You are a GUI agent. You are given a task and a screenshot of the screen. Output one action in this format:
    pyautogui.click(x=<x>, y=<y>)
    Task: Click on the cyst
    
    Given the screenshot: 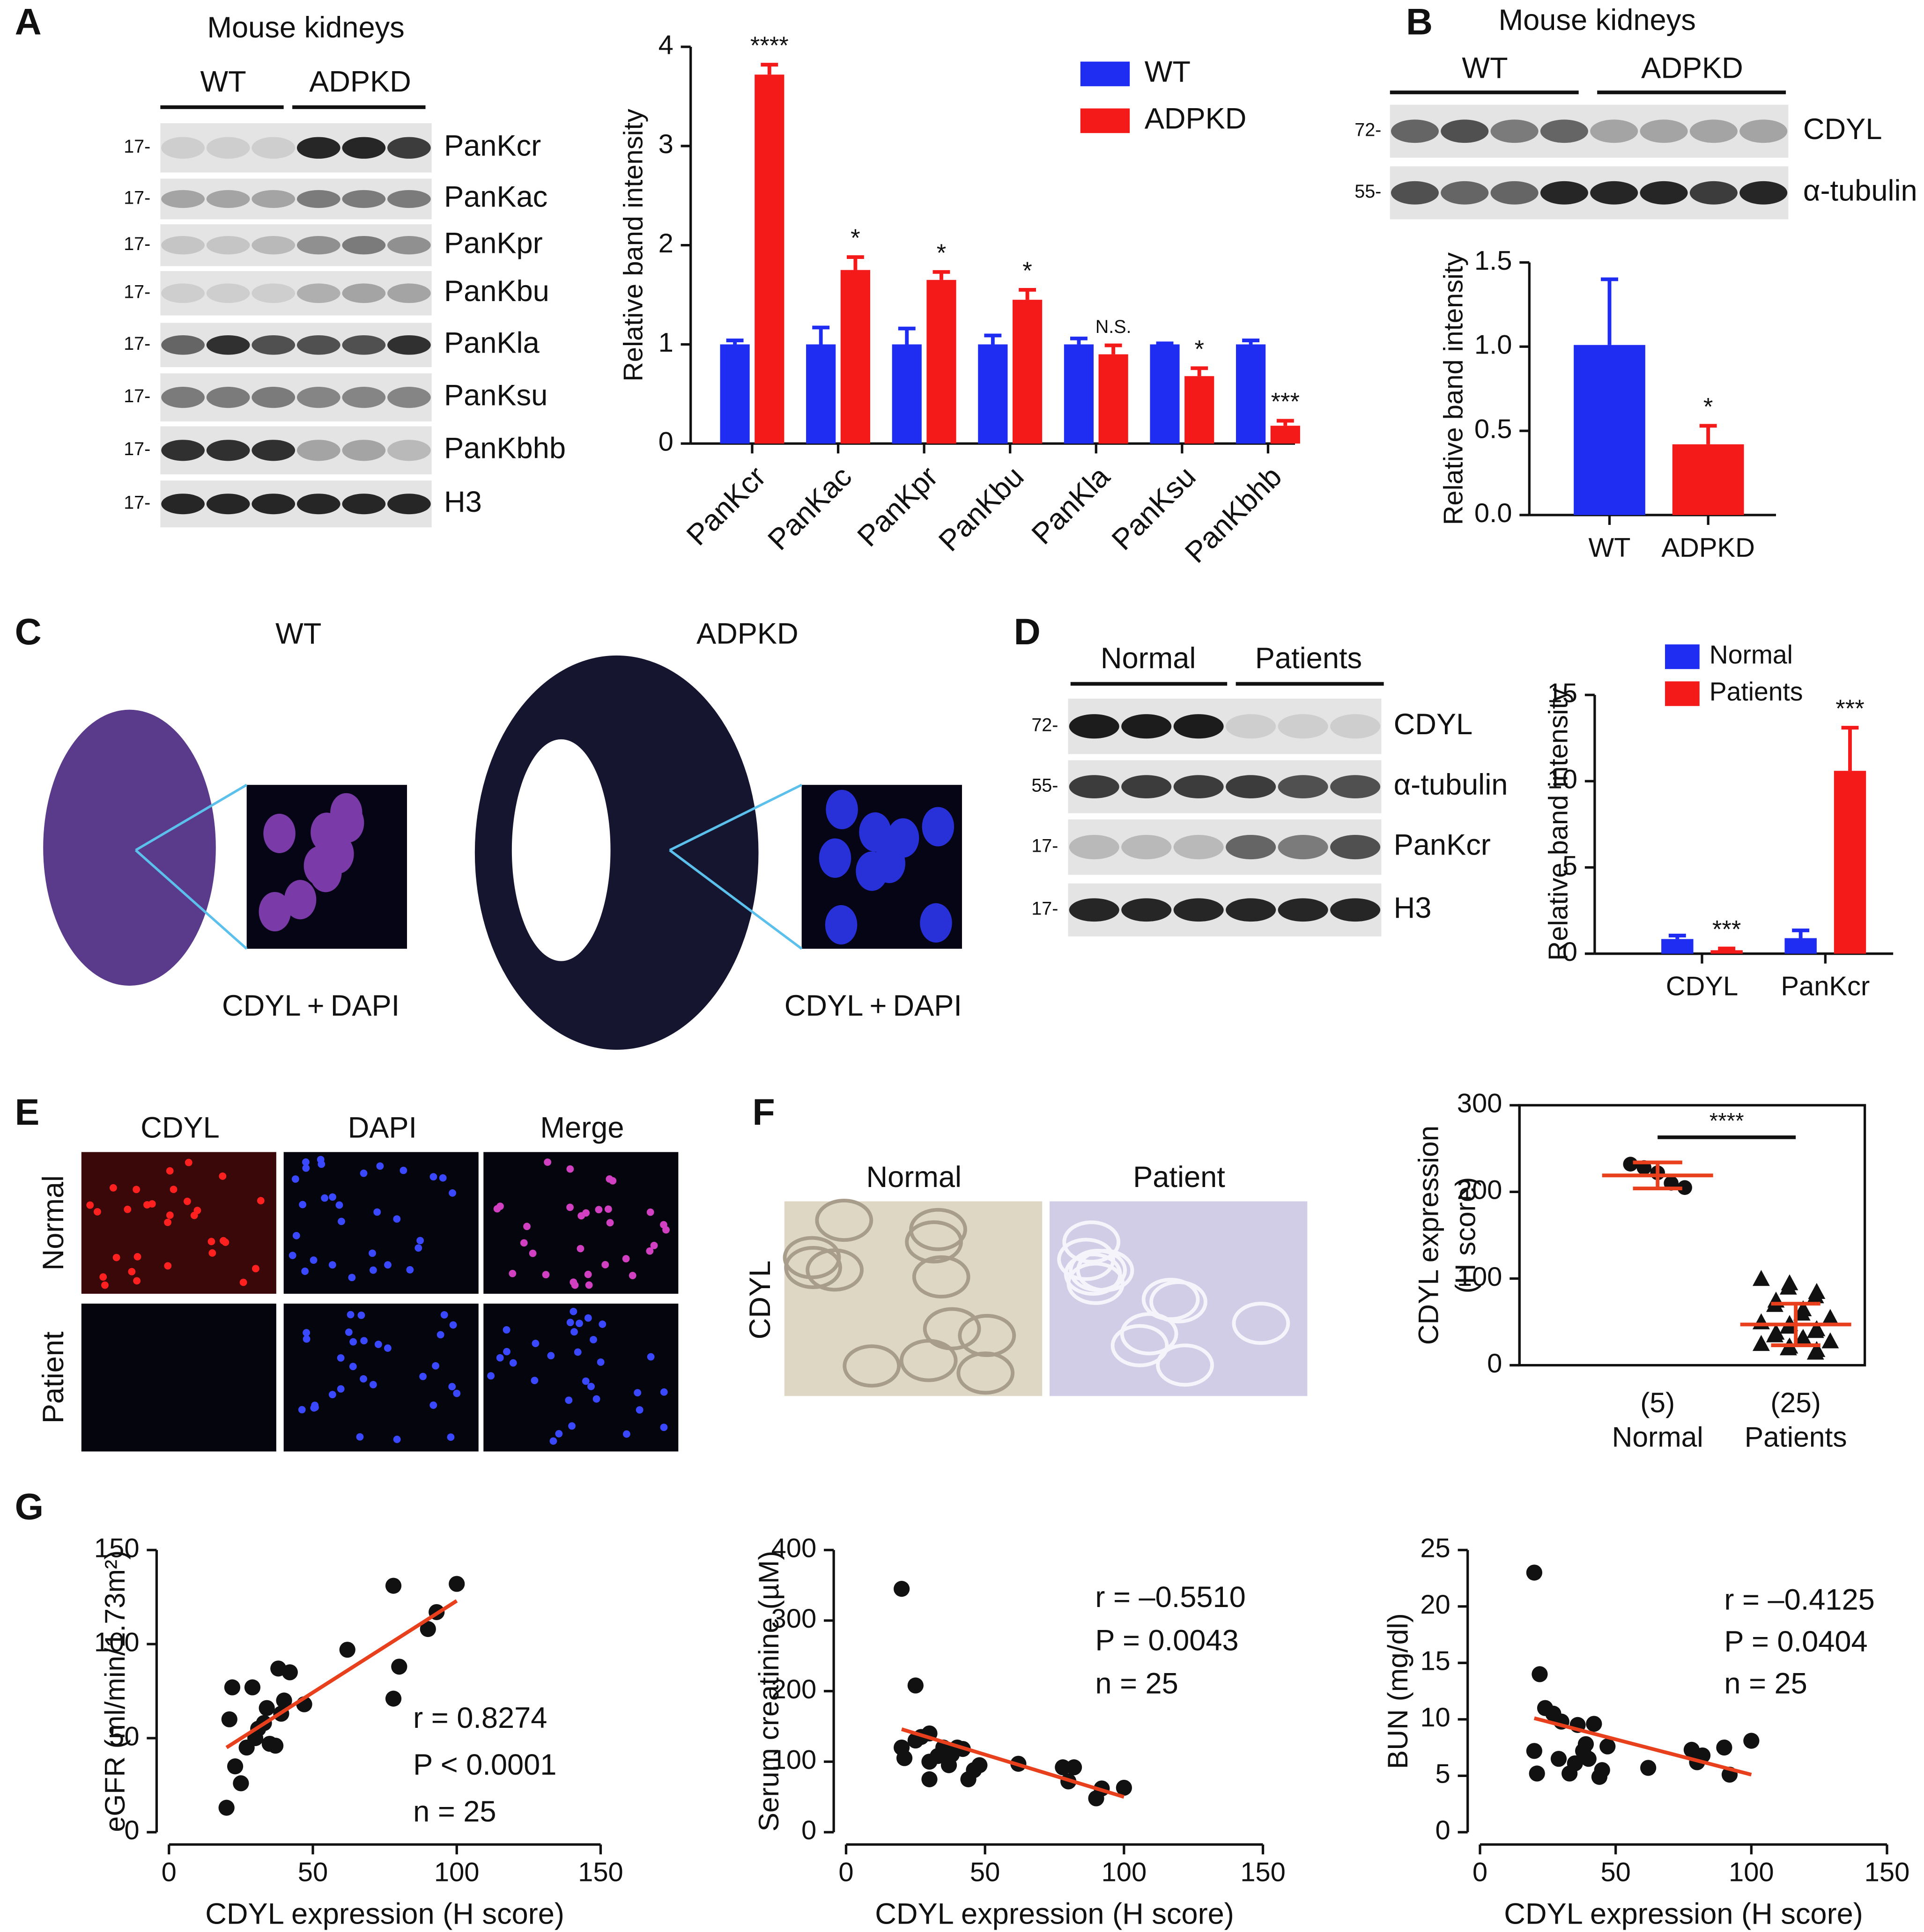 What is the action you would take?
    pyautogui.click(x=561, y=850)
    